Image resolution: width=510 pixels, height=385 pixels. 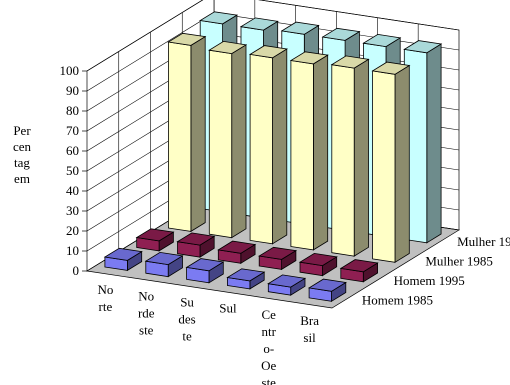 I want to click on y-tick-label: 40, so click(x=72, y=190).